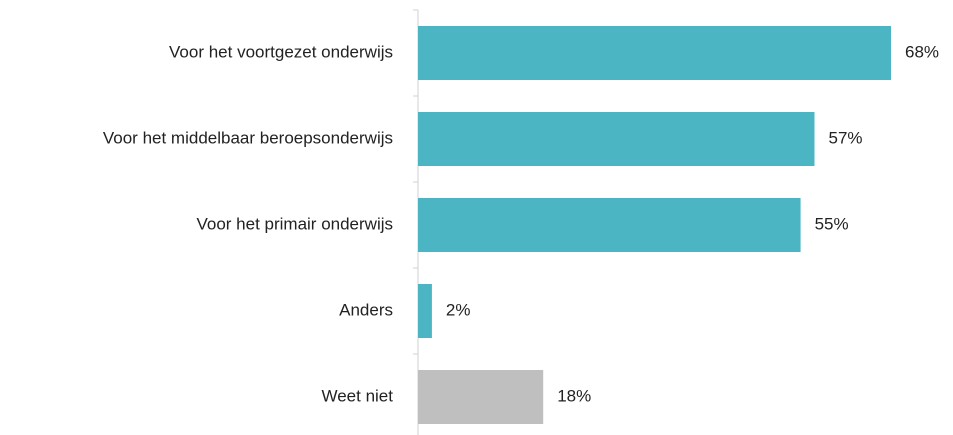 This screenshot has height=435, width=953. Describe the element at coordinates (366, 309) in the screenshot. I see `category-label: Anders` at that location.